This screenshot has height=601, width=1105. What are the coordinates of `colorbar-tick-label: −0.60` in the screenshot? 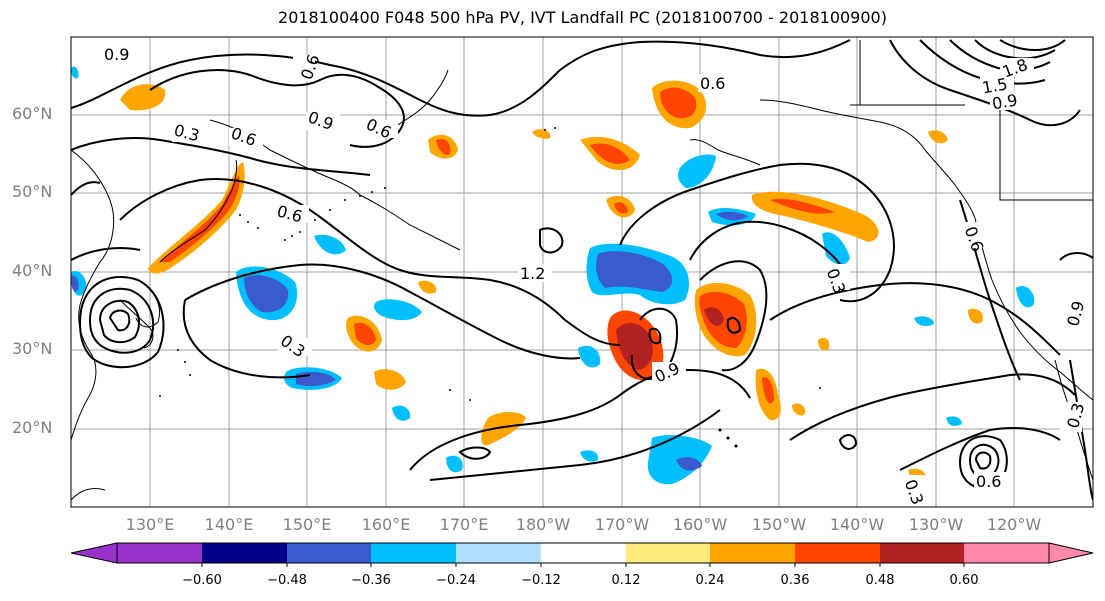 It's located at (202, 580).